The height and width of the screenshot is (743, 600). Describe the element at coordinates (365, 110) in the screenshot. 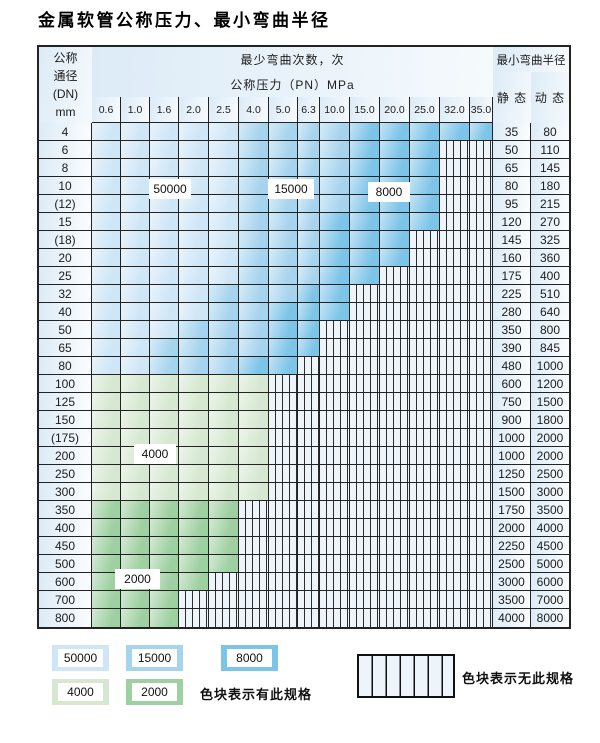

I see `pressure-tick: 15.0` at that location.